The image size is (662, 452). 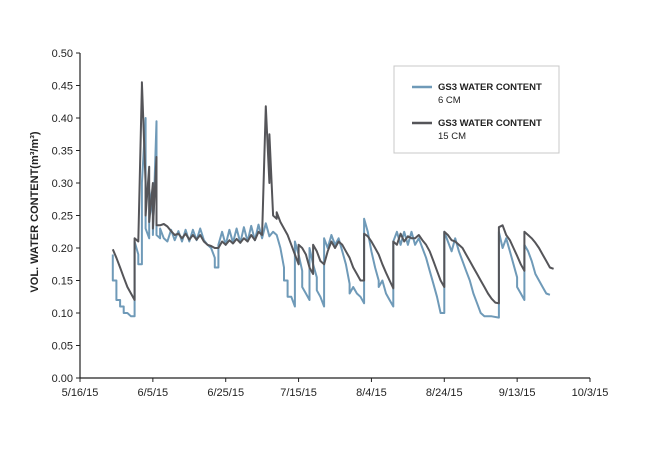 What do you see at coordinates (62, 314) in the screenshot?
I see `y-tick-label: 0.10` at bounding box center [62, 314].